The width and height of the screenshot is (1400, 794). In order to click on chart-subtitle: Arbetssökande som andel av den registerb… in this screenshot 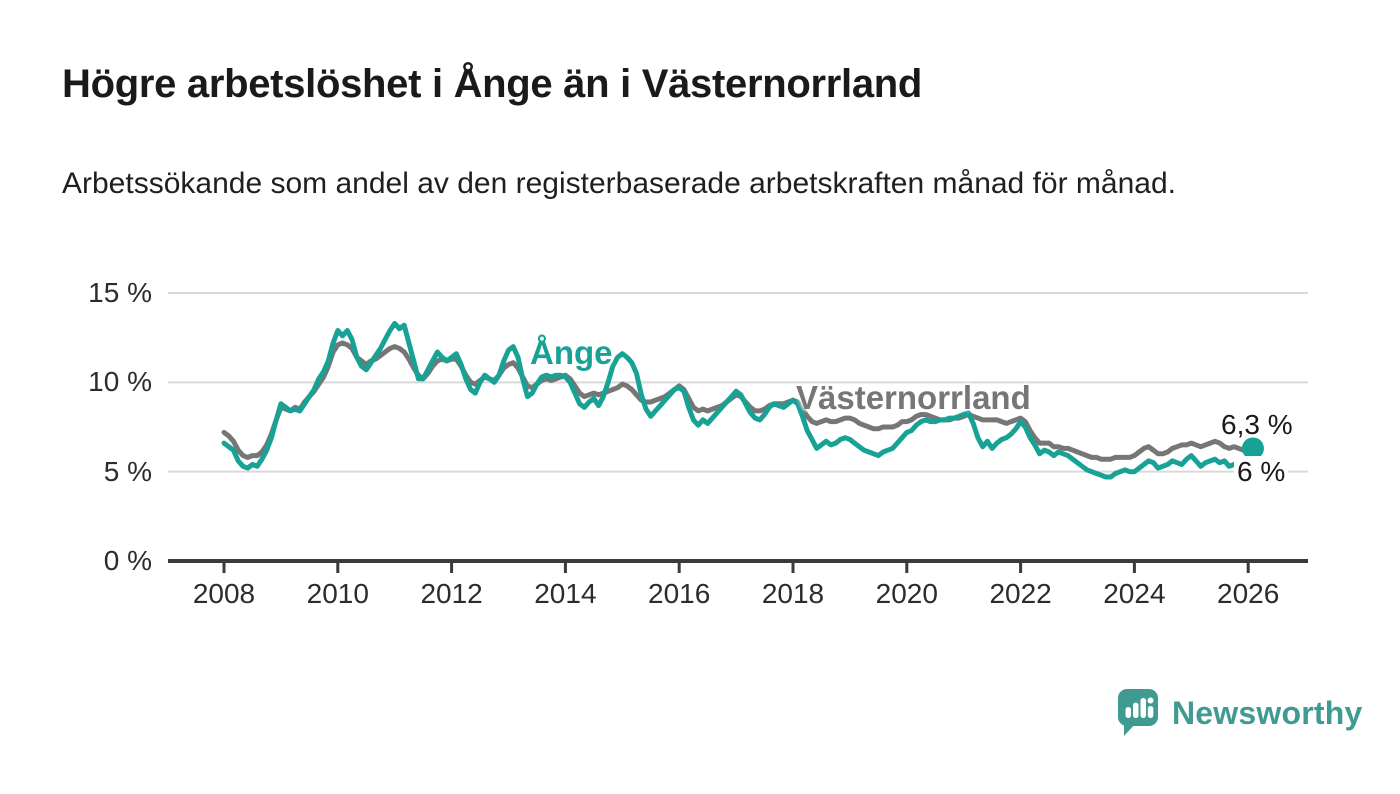, I will do `click(619, 183)`.